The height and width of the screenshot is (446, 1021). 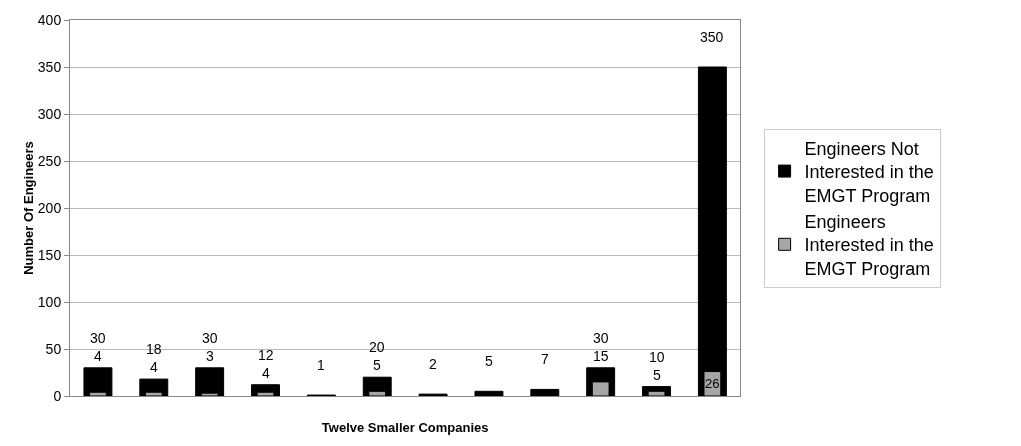 What do you see at coordinates (57, 395) in the screenshot?
I see `y-tick-label: 0` at bounding box center [57, 395].